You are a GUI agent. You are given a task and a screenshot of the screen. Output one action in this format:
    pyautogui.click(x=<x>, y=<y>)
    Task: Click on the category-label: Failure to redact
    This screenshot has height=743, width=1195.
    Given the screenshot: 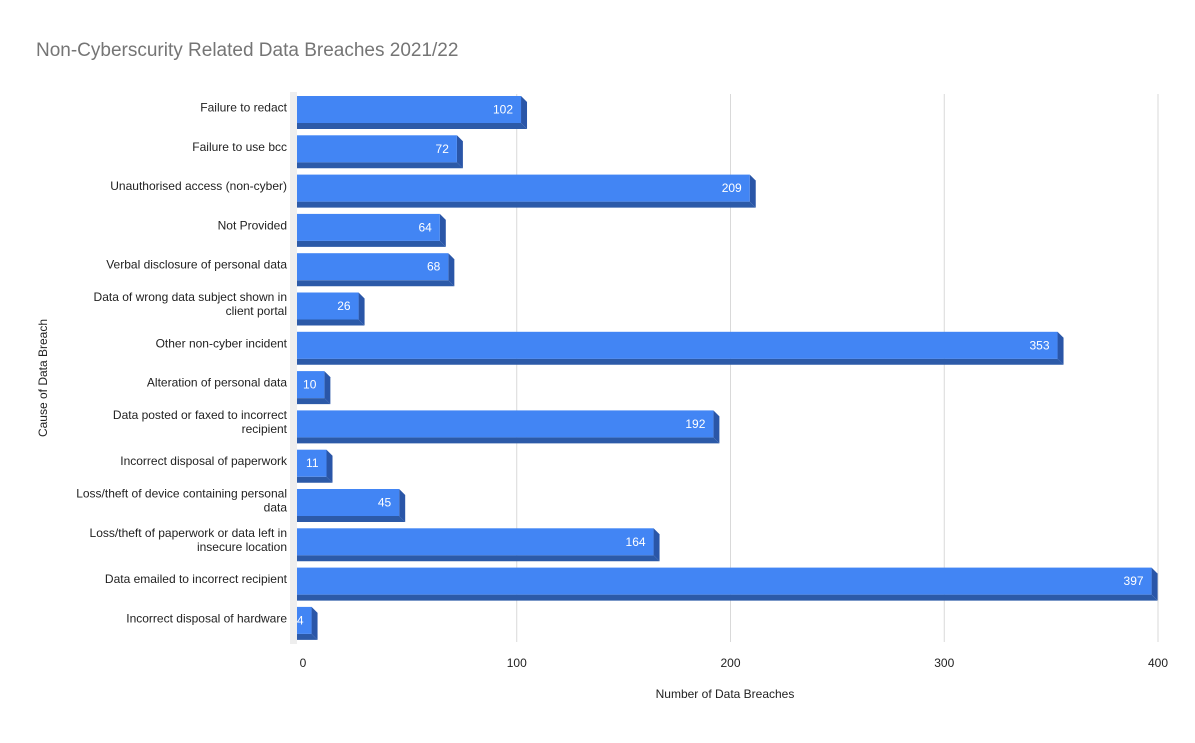 What is the action you would take?
    pyautogui.click(x=243, y=108)
    